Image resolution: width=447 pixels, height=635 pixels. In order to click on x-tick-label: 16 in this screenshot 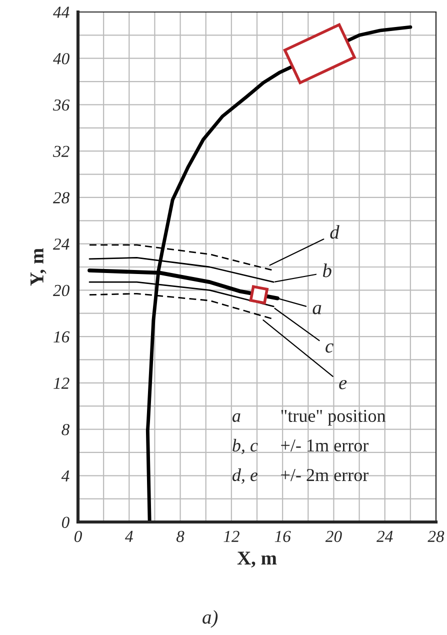, I will do `click(282, 536)`.